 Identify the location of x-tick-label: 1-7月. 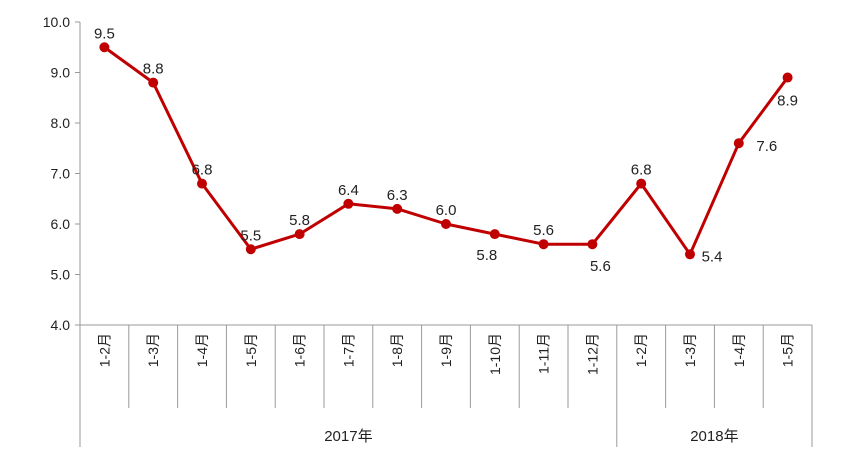
(348, 350).